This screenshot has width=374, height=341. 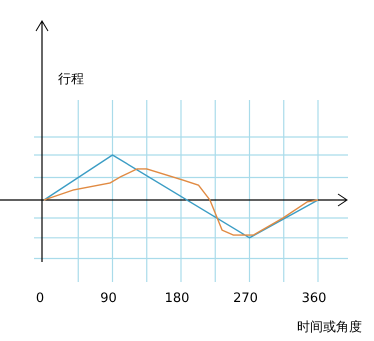 What do you see at coordinates (329, 327) in the screenshot?
I see `x-axis-title: 时间或角度` at bounding box center [329, 327].